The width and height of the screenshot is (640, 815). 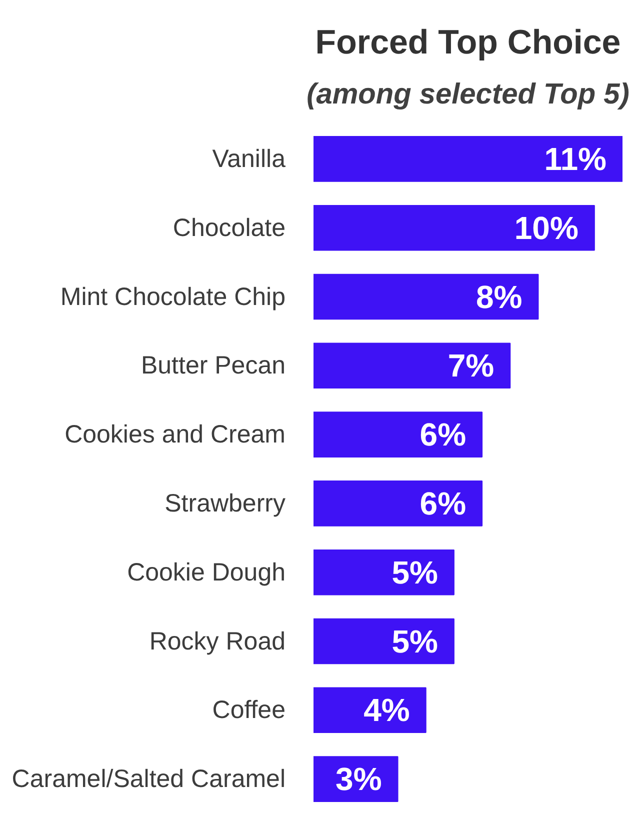 What do you see at coordinates (229, 228) in the screenshot?
I see `y-tick-label: Chocolate` at bounding box center [229, 228].